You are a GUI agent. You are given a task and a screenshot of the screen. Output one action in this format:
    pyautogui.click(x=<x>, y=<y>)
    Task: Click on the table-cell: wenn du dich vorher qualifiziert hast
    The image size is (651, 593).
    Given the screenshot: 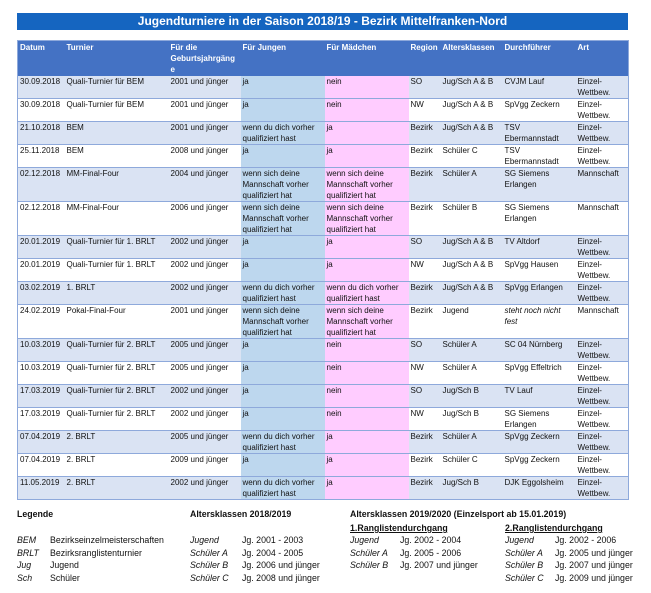 What is the action you would take?
    pyautogui.click(x=282, y=442)
    